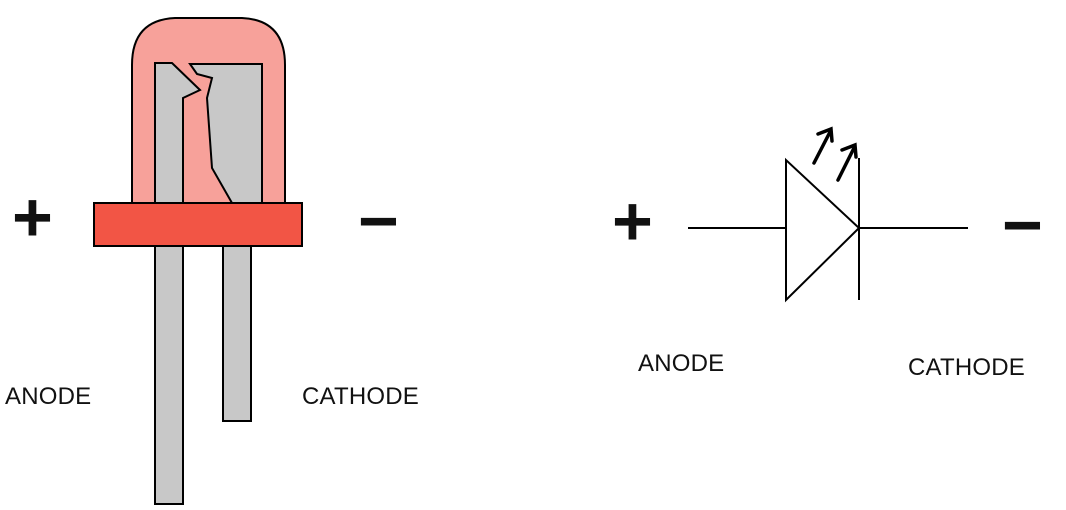  What do you see at coordinates (198, 224) in the screenshot?
I see `led-base-rim` at bounding box center [198, 224].